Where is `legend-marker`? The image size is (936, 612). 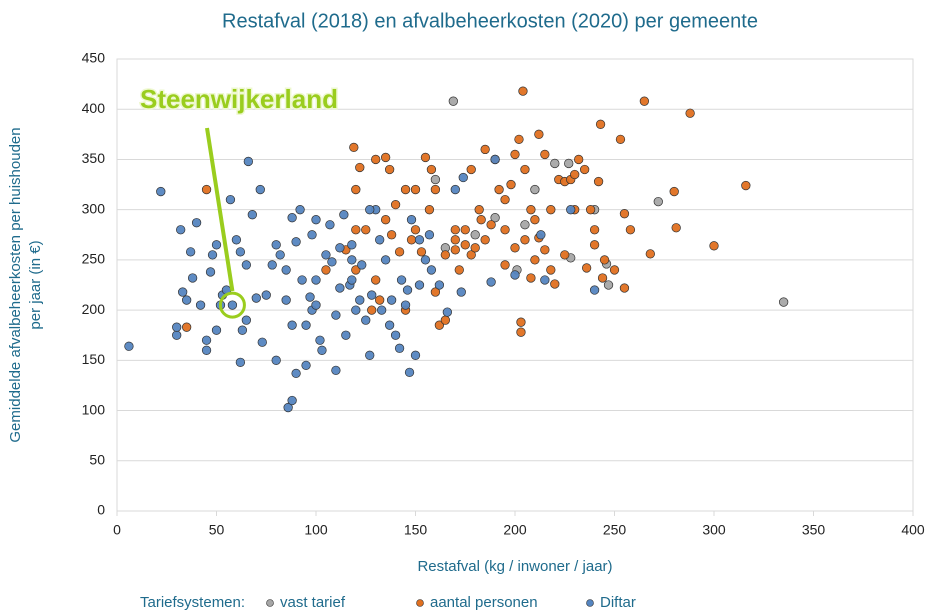 legend-marker is located at coordinates (590, 603).